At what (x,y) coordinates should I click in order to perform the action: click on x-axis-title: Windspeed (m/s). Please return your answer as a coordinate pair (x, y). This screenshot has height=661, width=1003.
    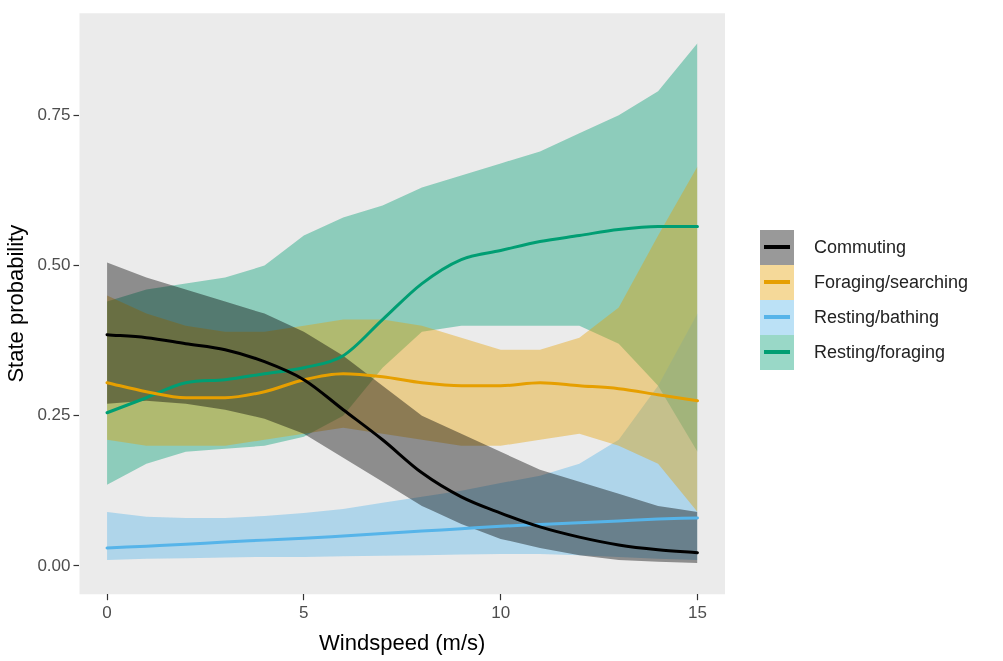
    Looking at the image, I should click on (402, 642).